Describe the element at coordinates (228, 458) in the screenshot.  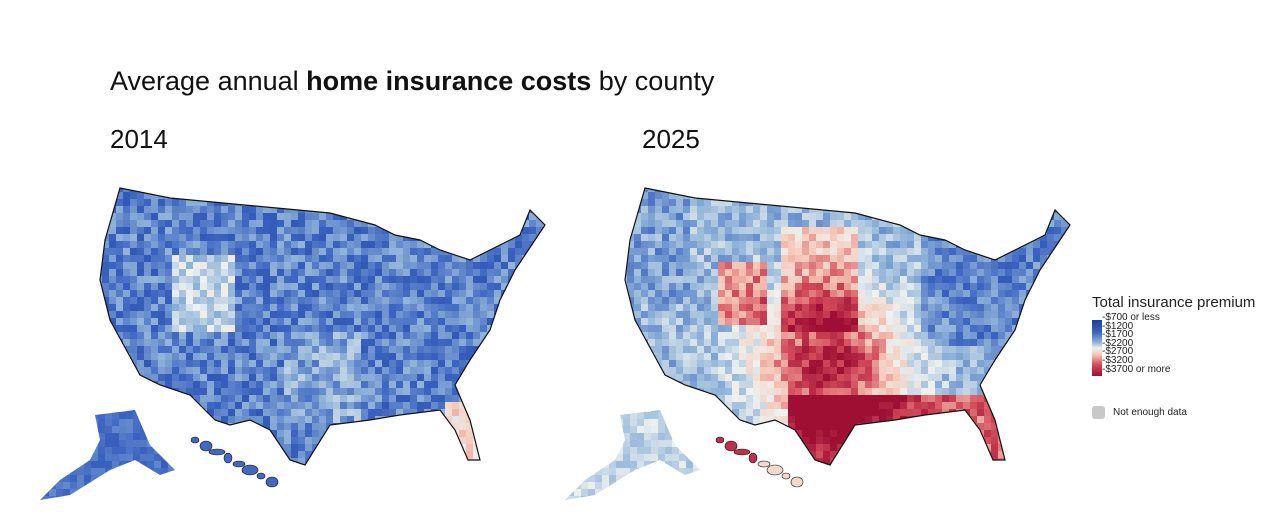
I see `hawaii-island` at that location.